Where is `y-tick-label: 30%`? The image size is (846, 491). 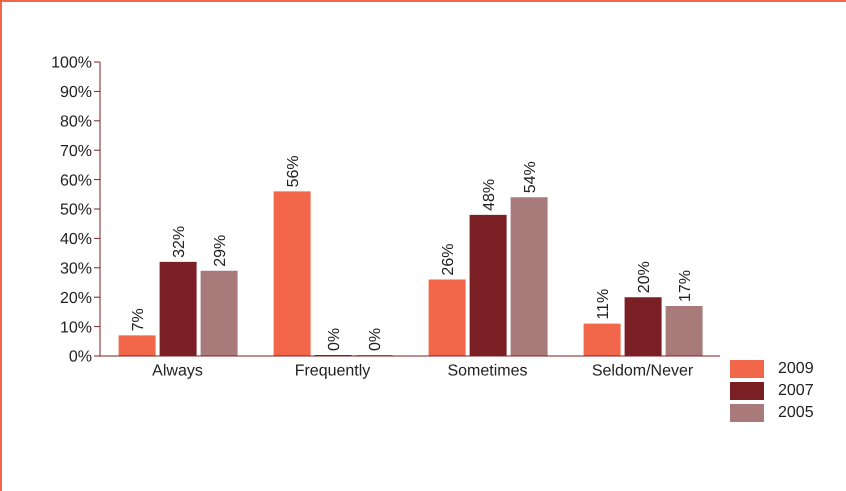
y-tick-label: 30% is located at coordinates (76, 269).